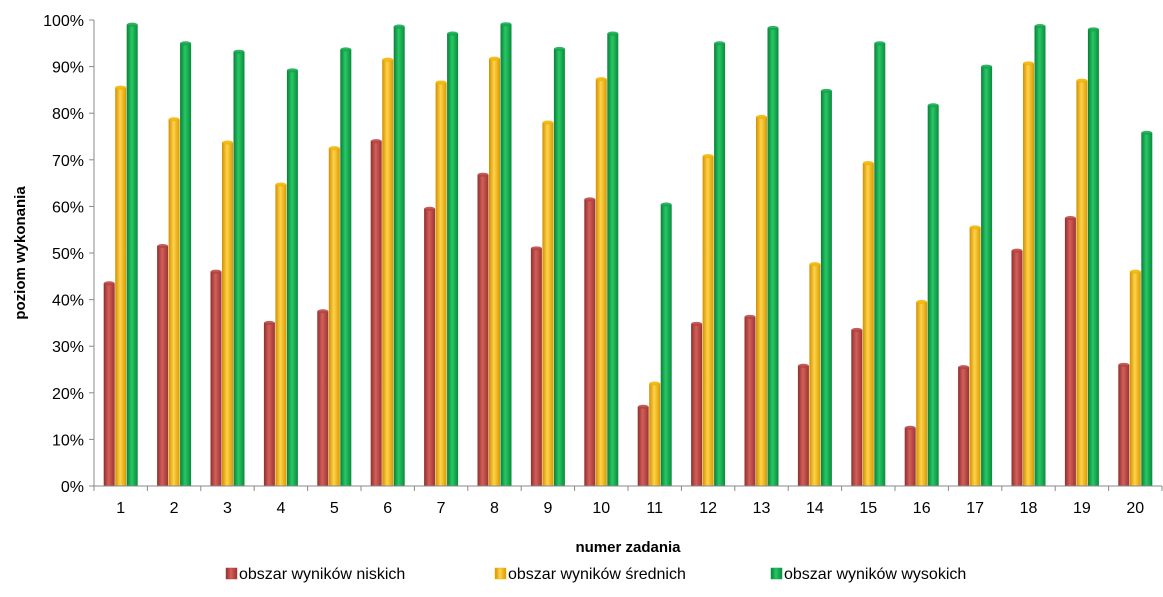 Image resolution: width=1163 pixels, height=597 pixels. What do you see at coordinates (68, 207) in the screenshot?
I see `y-tick-label: 60%` at bounding box center [68, 207].